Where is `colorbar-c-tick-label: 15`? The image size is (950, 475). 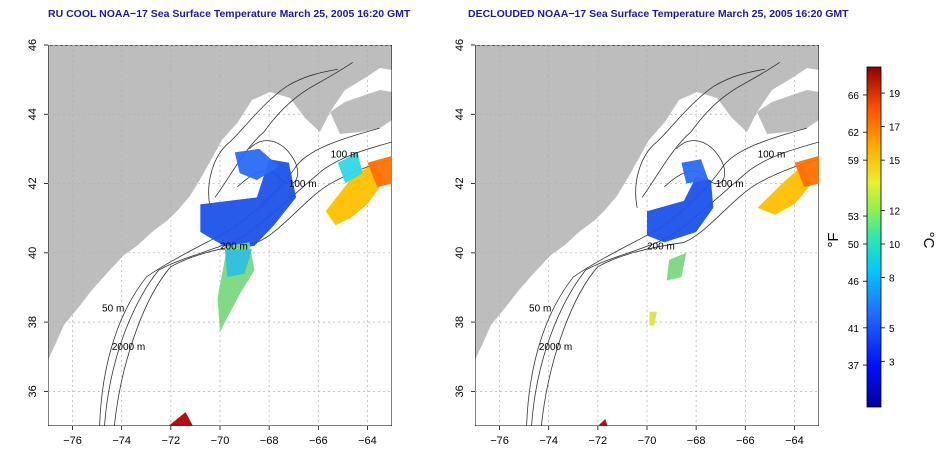 colorbar-c-tick-label: 15 is located at coordinates (895, 161).